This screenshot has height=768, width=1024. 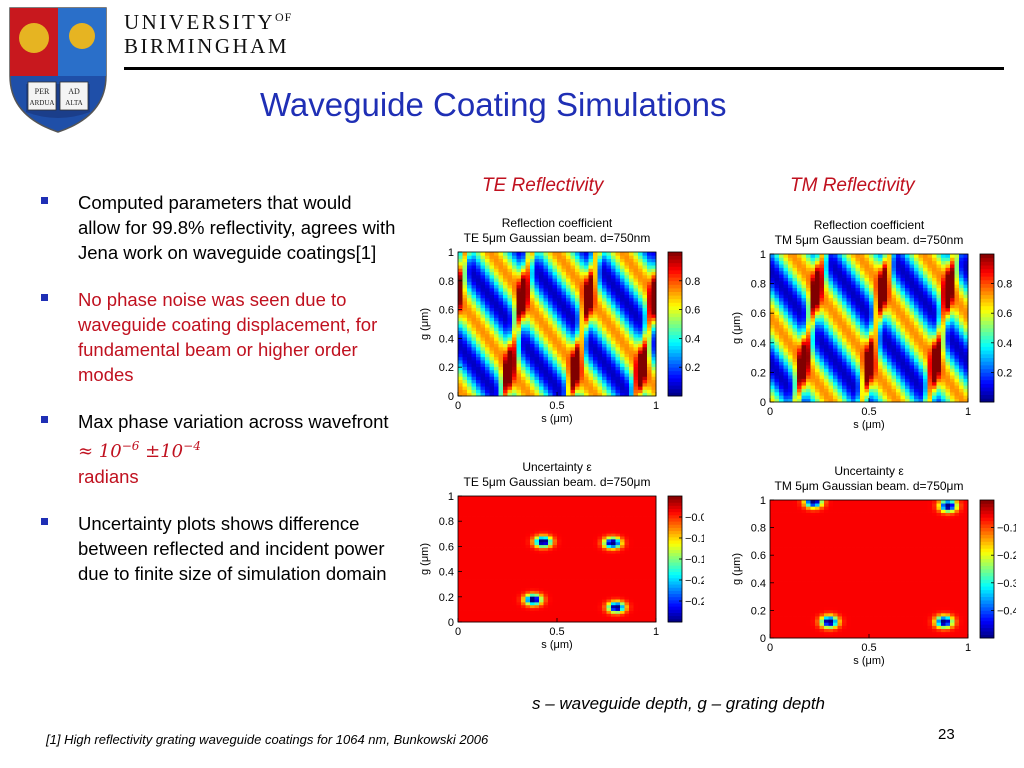 I want to click on tm-reflectivity-label: TM Reflectivity, so click(x=852, y=185).